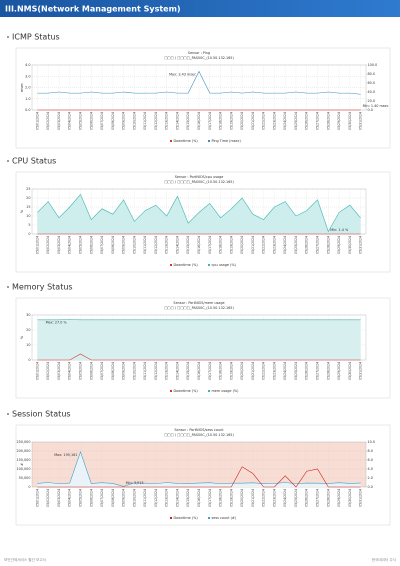 Image resolution: width=400 pixels, height=566 pixels. What do you see at coordinates (145, 121) in the screenshot?
I see `x-tick-label: 05/11/2024` at bounding box center [145, 121].